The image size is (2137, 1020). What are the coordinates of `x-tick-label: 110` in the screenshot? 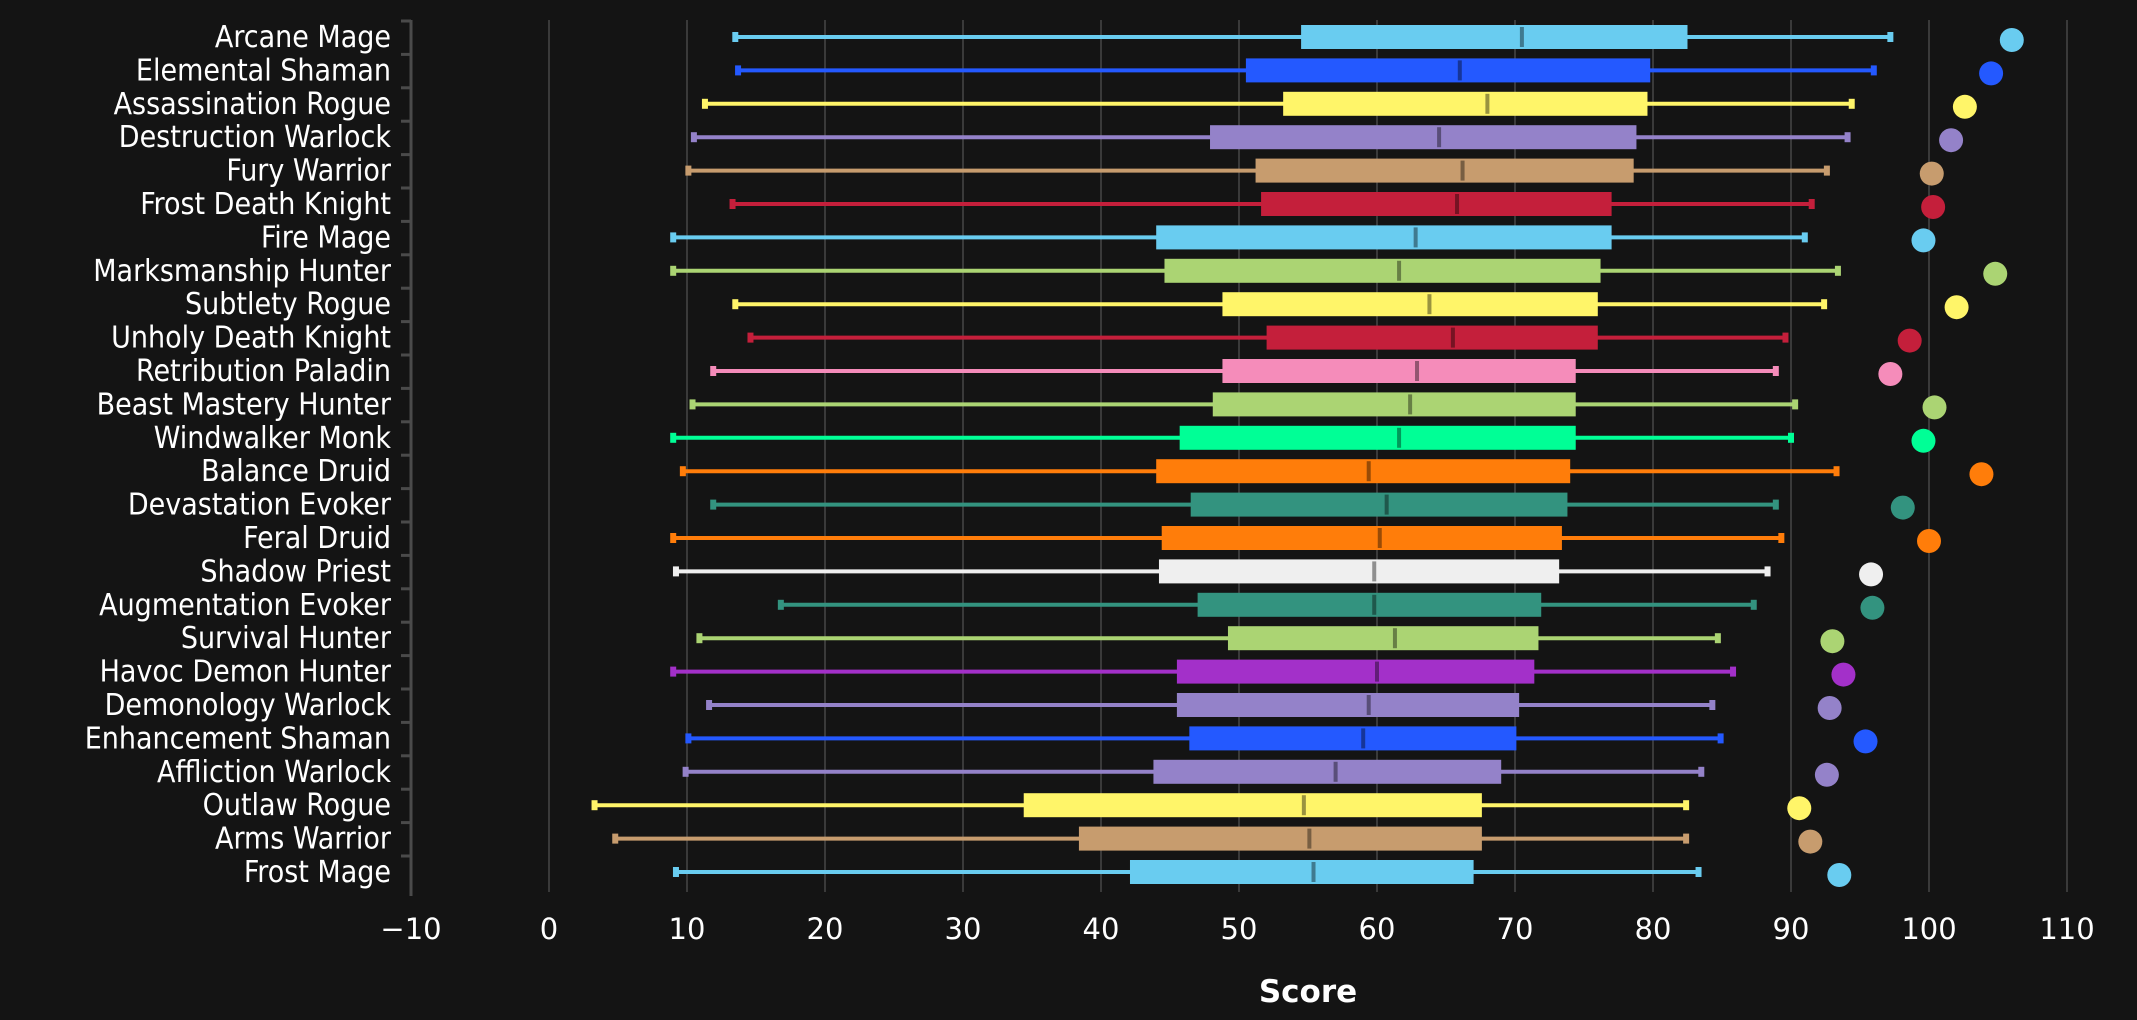 It's located at (2066, 929).